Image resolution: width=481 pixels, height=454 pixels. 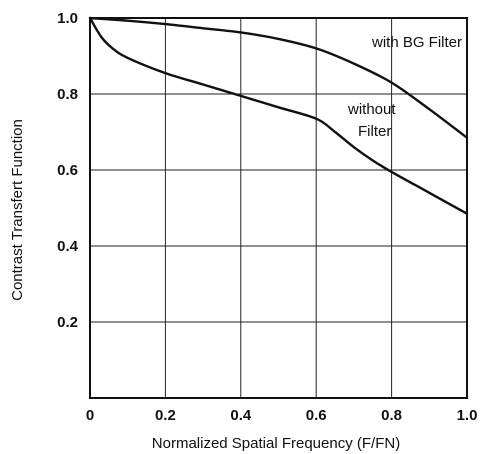 I want to click on y-tick-label: 0.6, so click(x=67, y=170).